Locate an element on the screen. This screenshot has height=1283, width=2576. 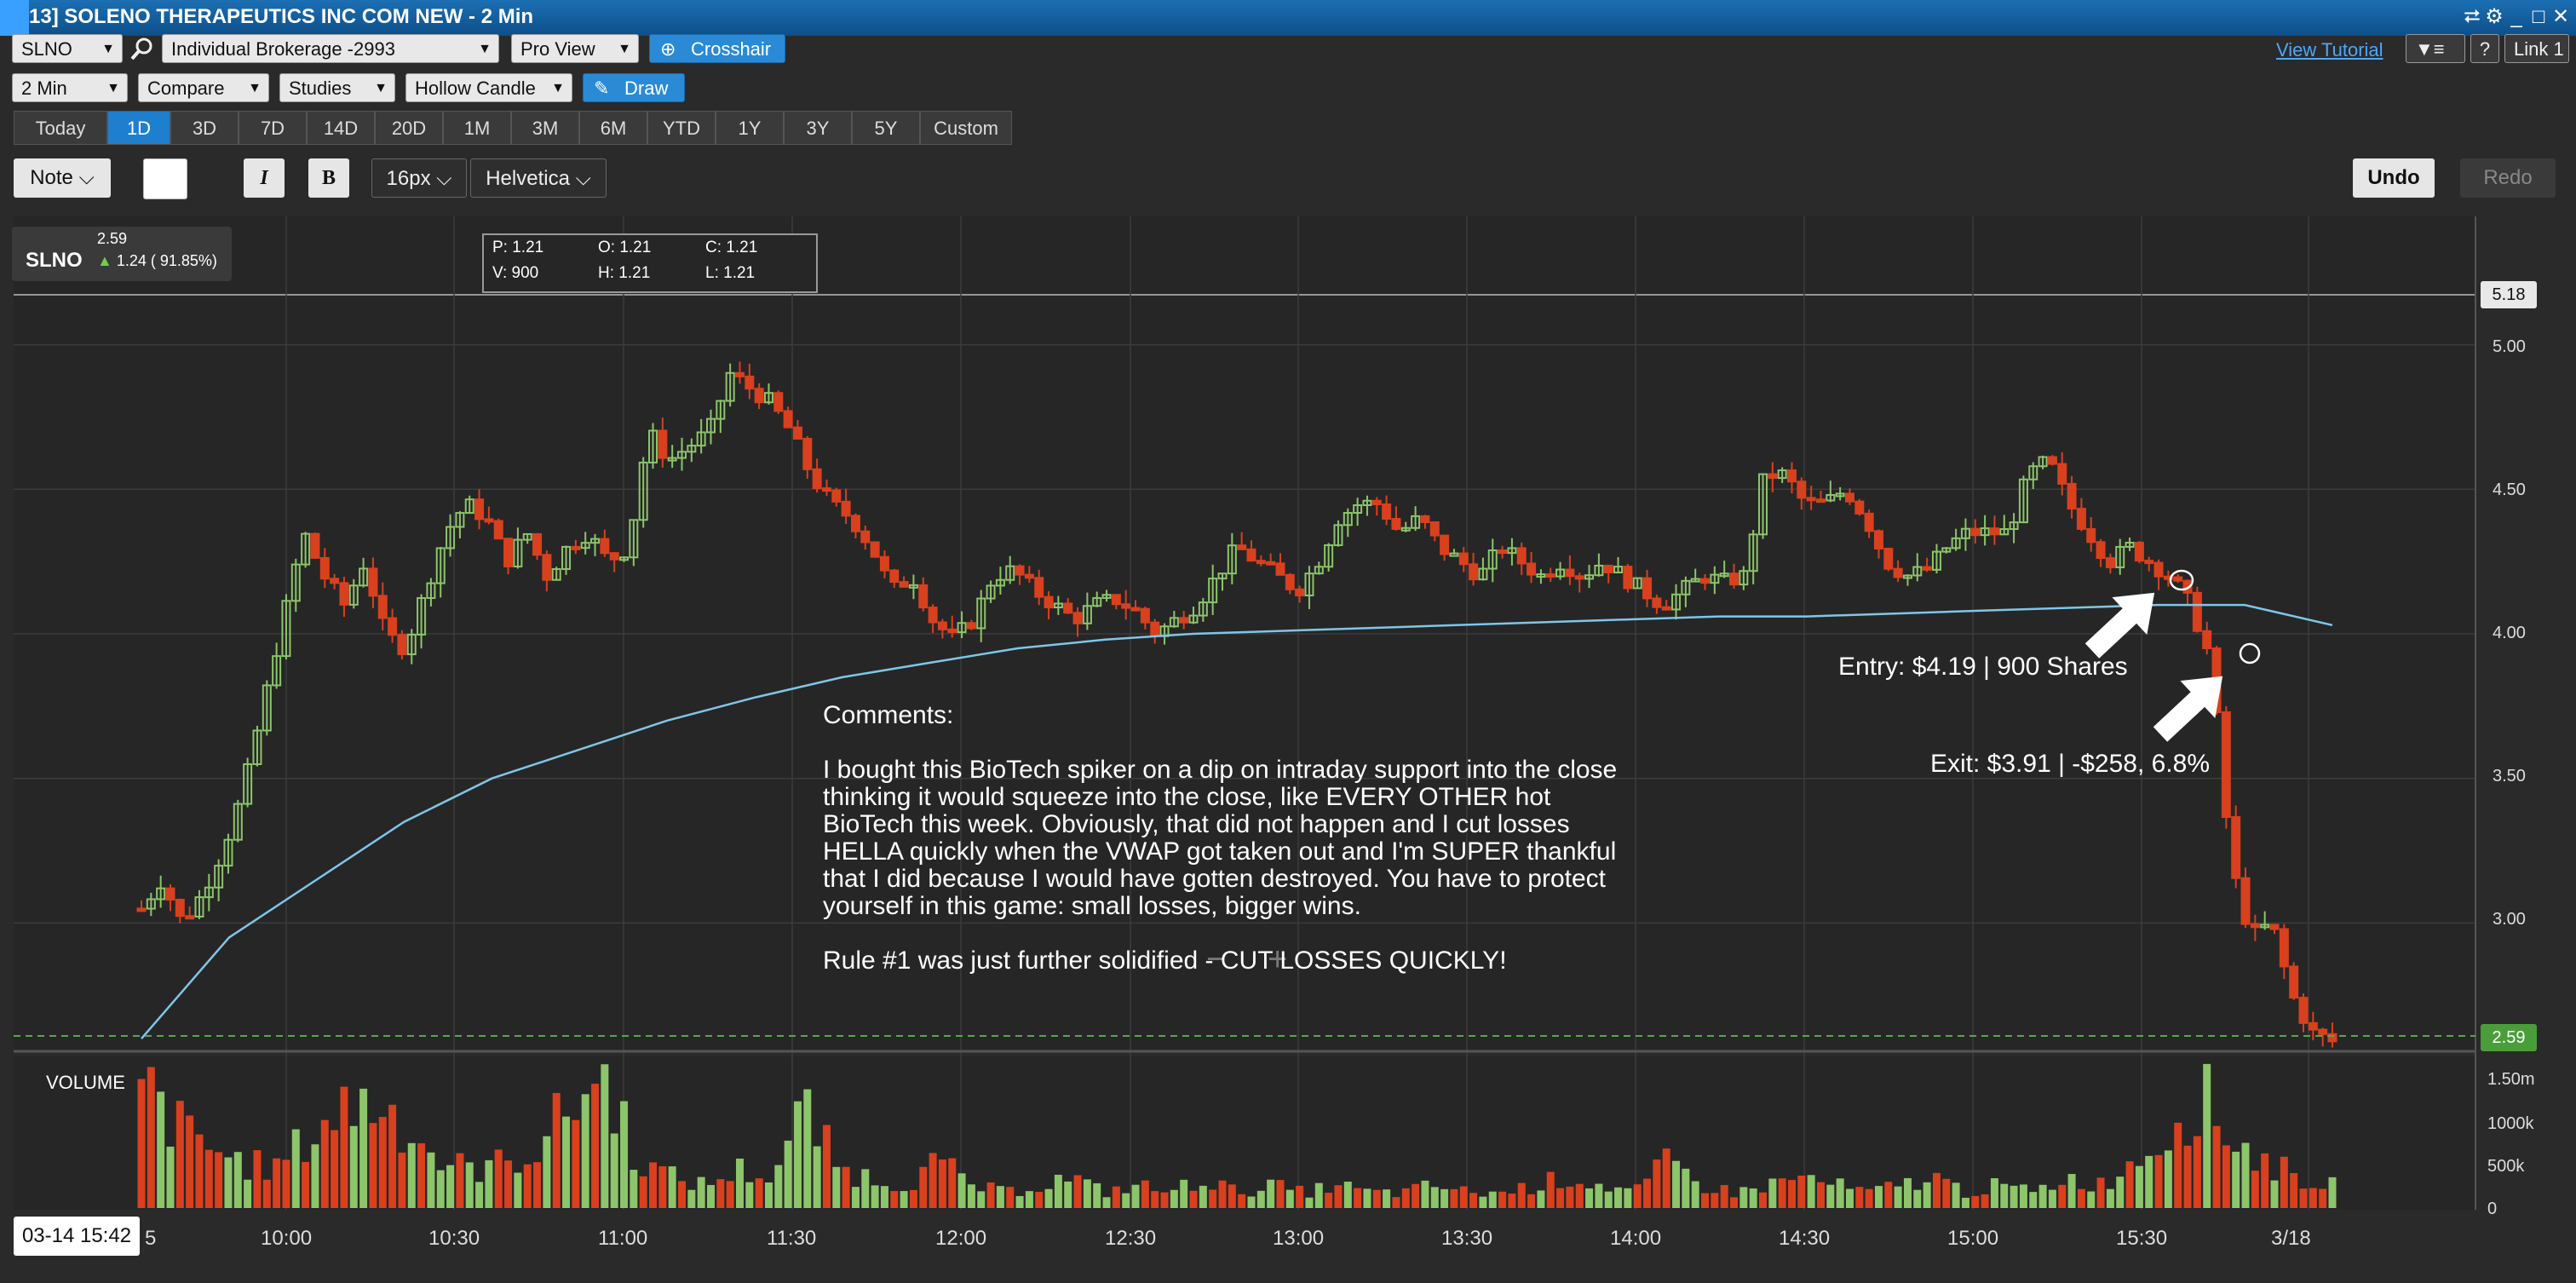
price-tick: 3.00 is located at coordinates (2510, 919).